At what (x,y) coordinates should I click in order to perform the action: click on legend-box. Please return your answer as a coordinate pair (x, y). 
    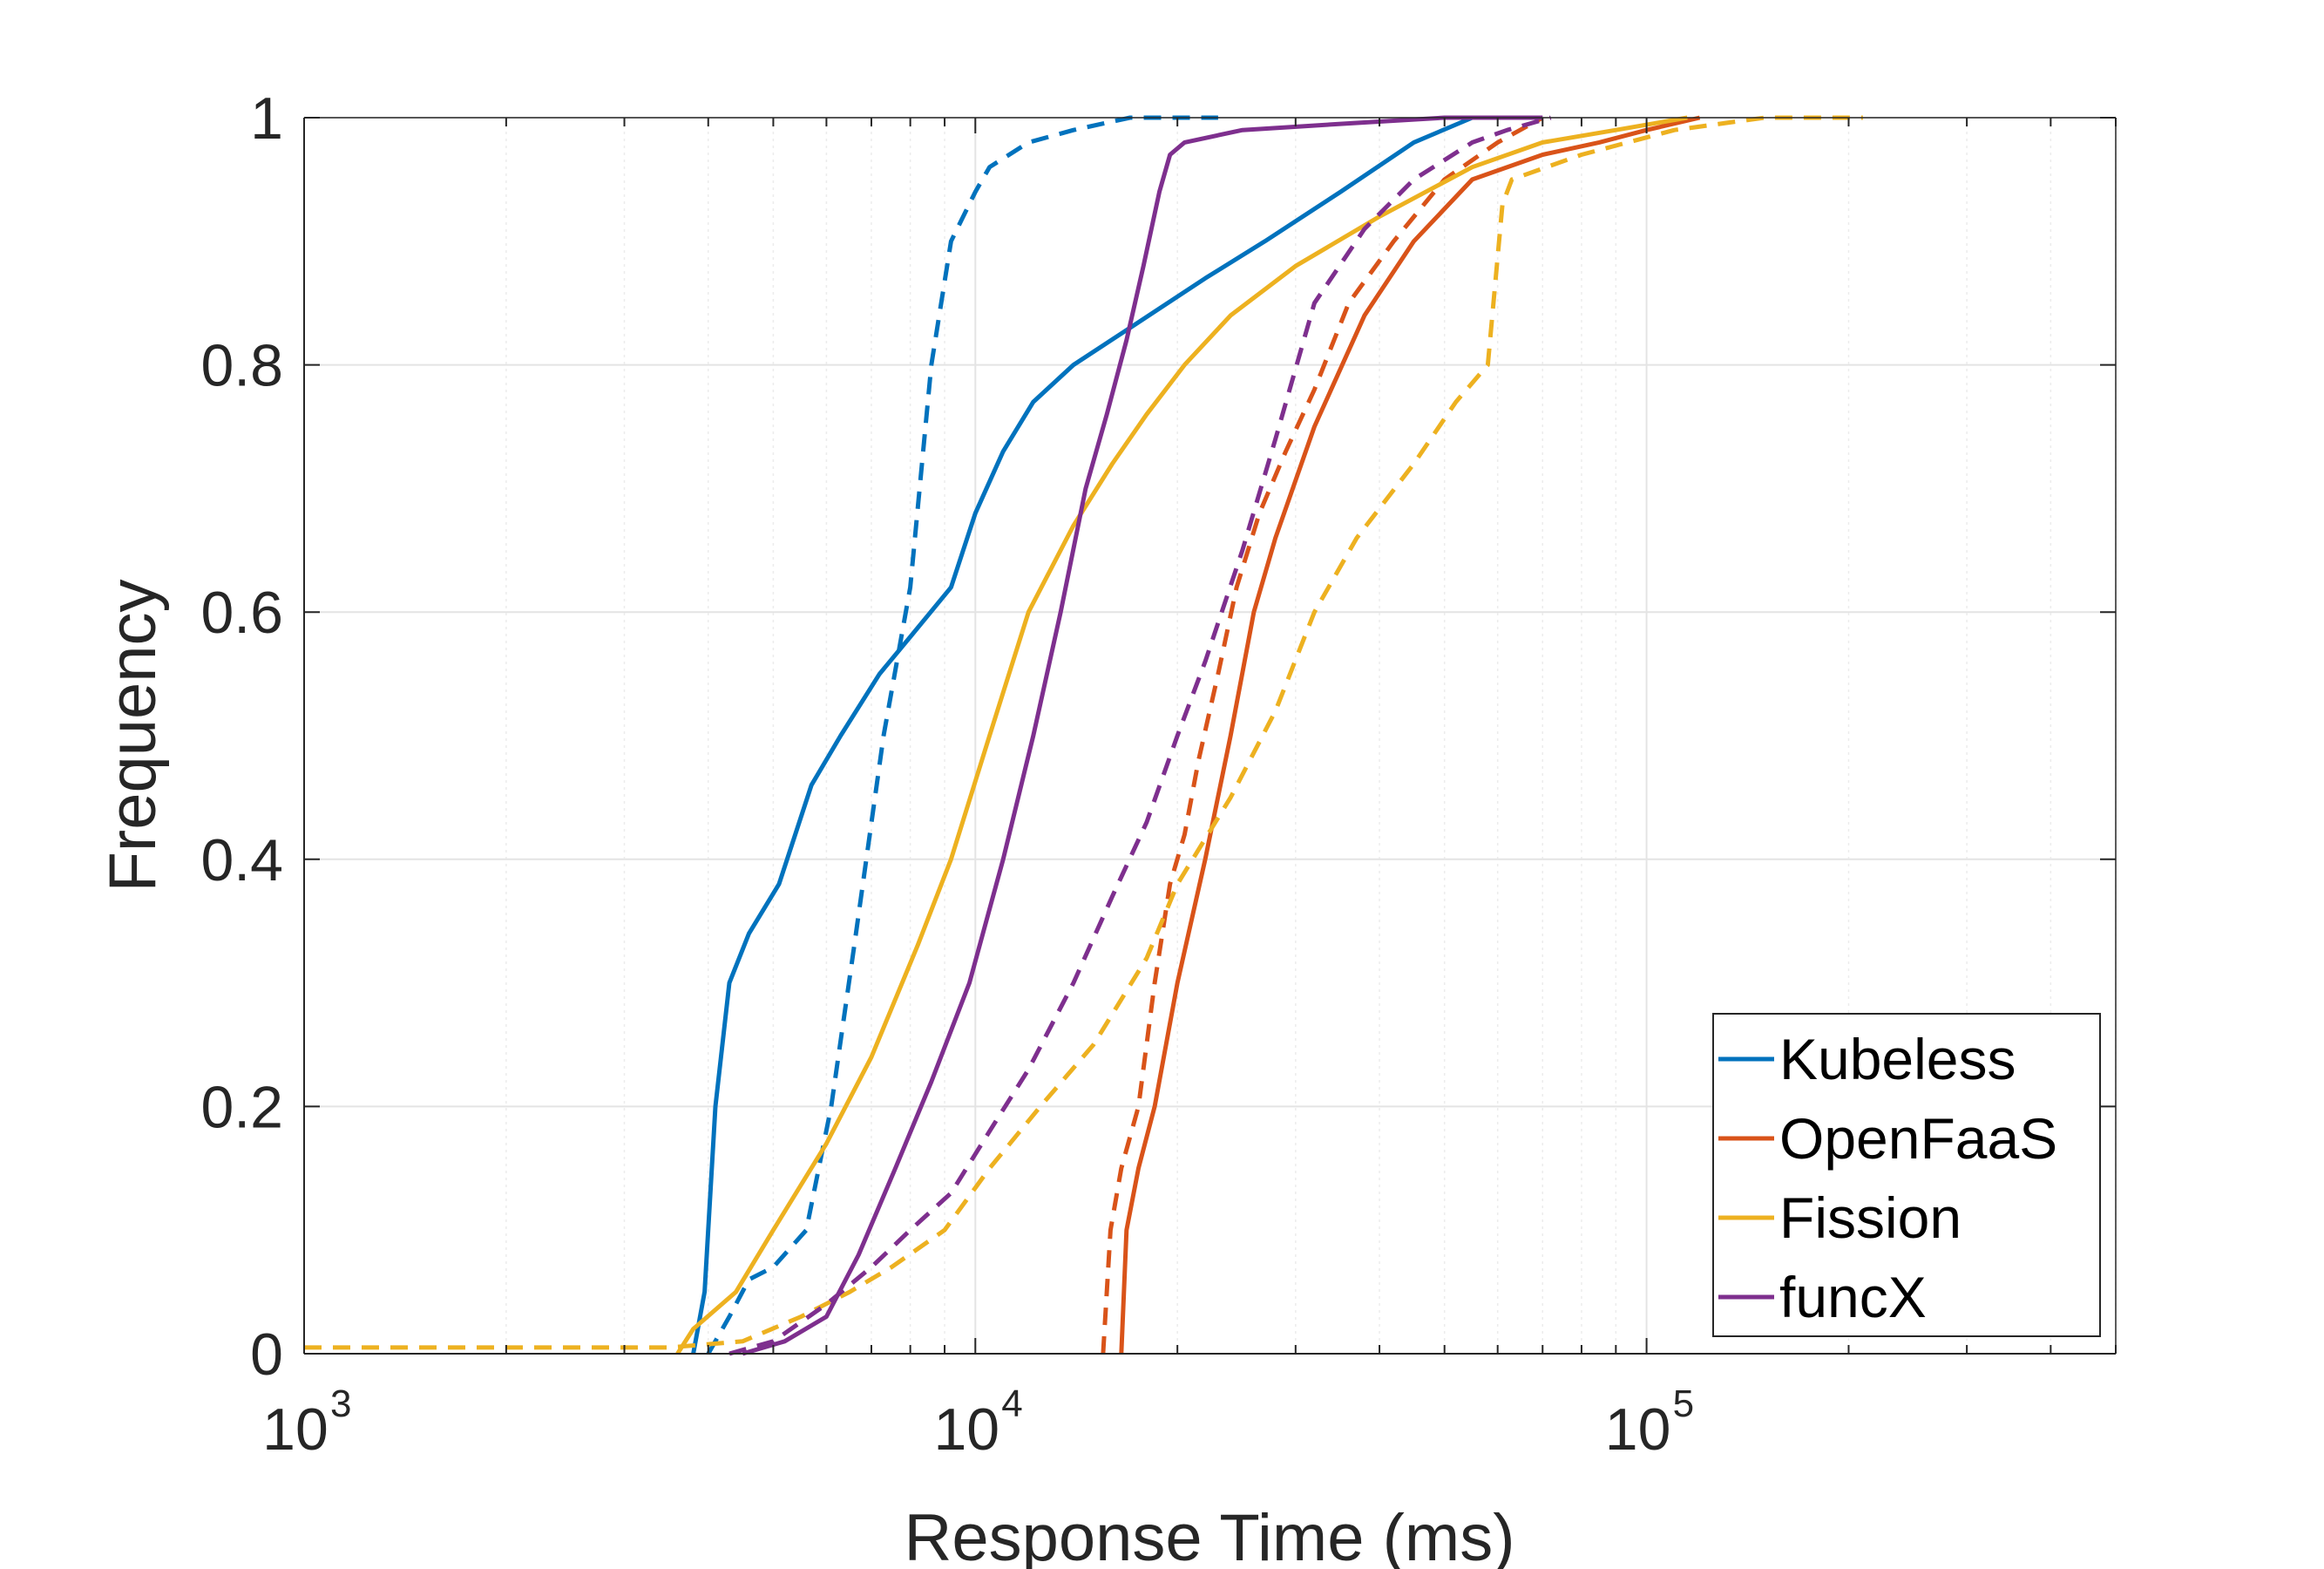
    Looking at the image, I should click on (1907, 1175).